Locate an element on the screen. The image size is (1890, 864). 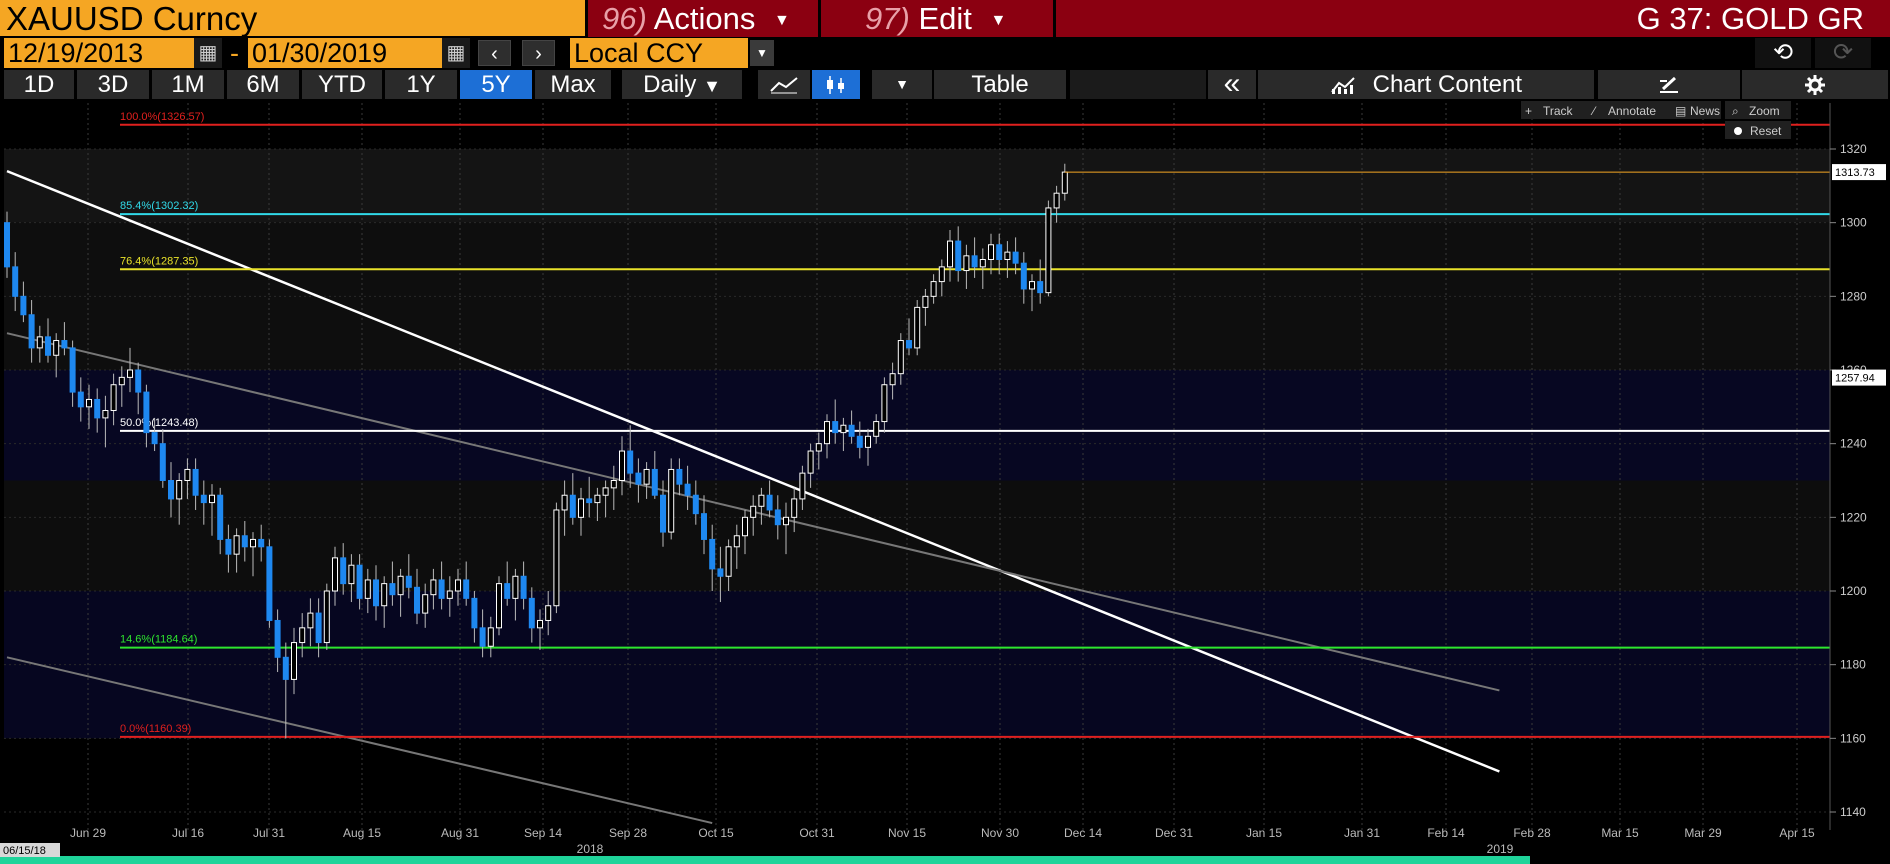
reset-button: Reset is located at coordinates (1766, 131).